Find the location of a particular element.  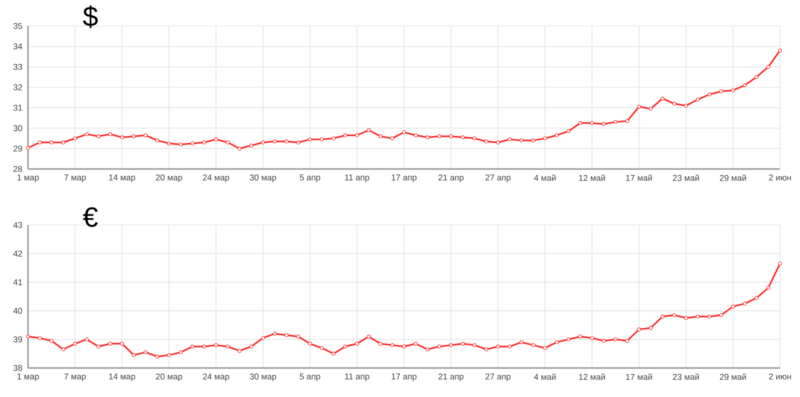

y-tick-label: 32 is located at coordinates (17, 87).